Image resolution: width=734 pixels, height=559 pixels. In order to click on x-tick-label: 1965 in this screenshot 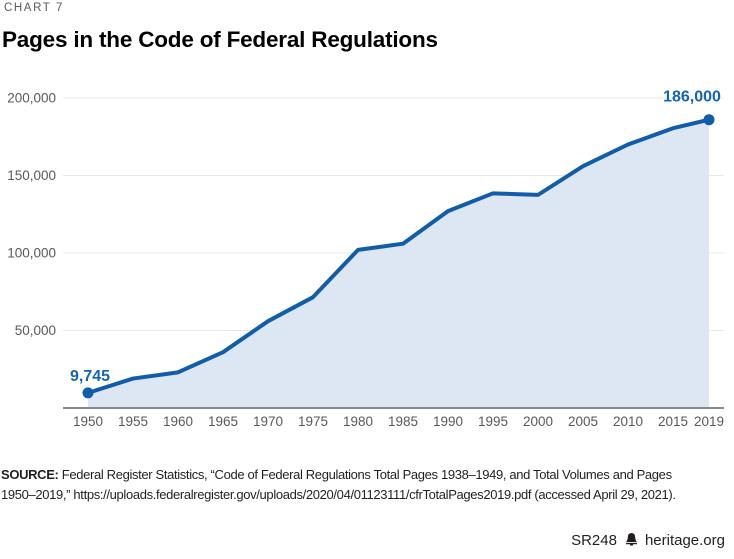, I will do `click(223, 421)`.